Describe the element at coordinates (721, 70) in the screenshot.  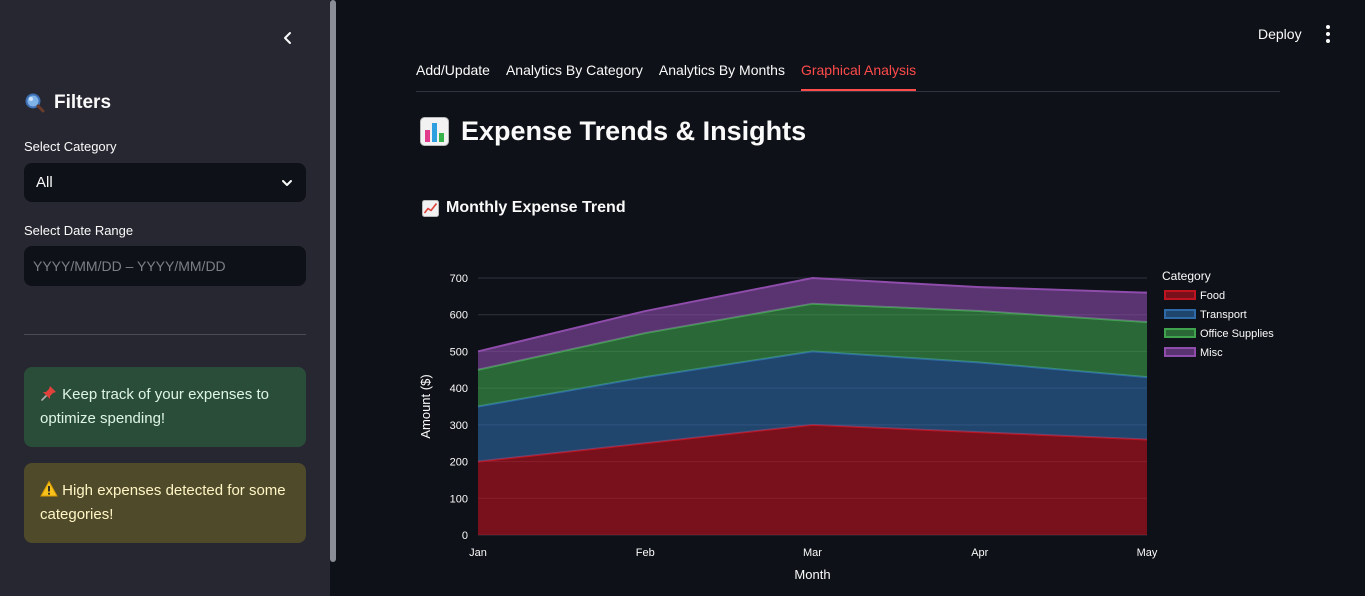
I see `tab-analytics-by-months: Analytics By Months` at that location.